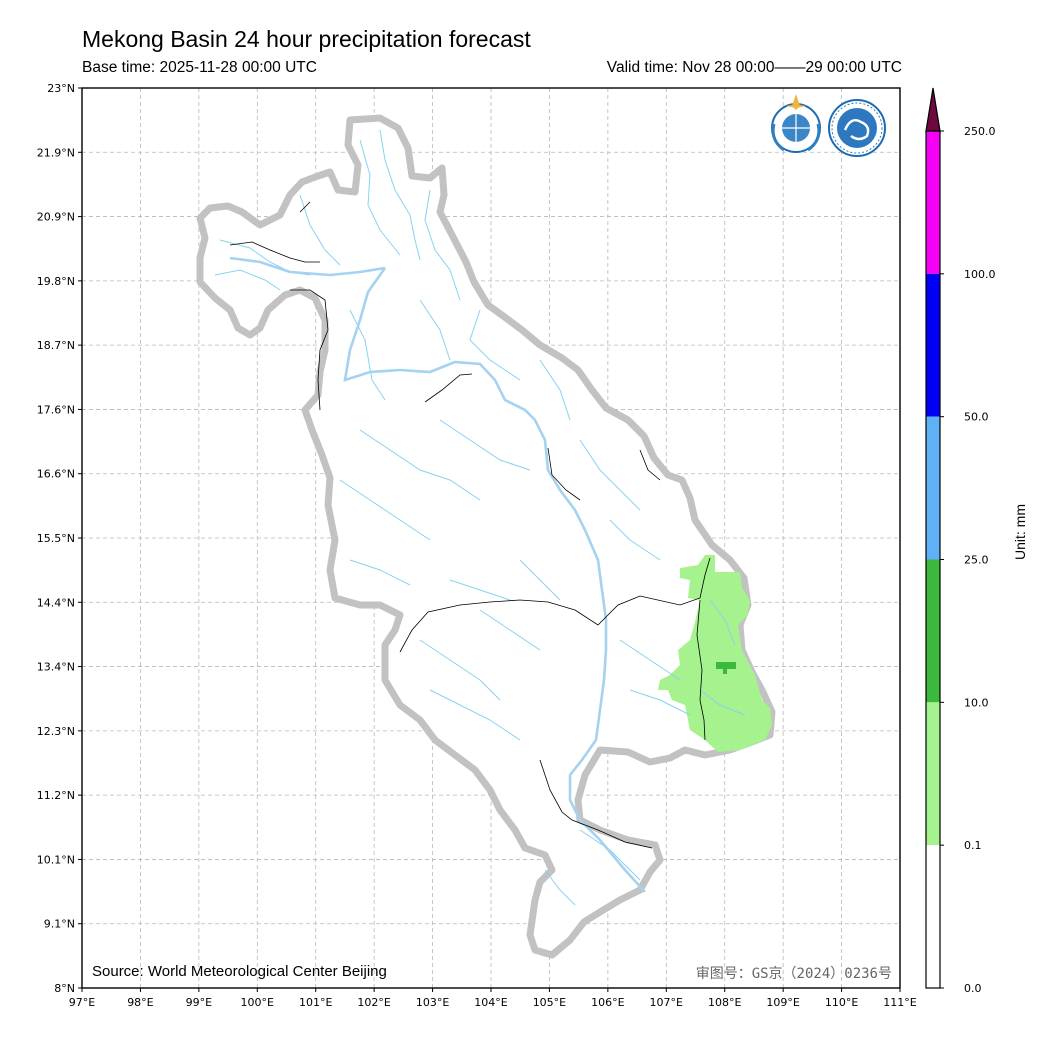 This screenshot has height=1040, width=1060. Describe the element at coordinates (724, 1002) in the screenshot. I see `lon-tick-label: 108°E` at that location.